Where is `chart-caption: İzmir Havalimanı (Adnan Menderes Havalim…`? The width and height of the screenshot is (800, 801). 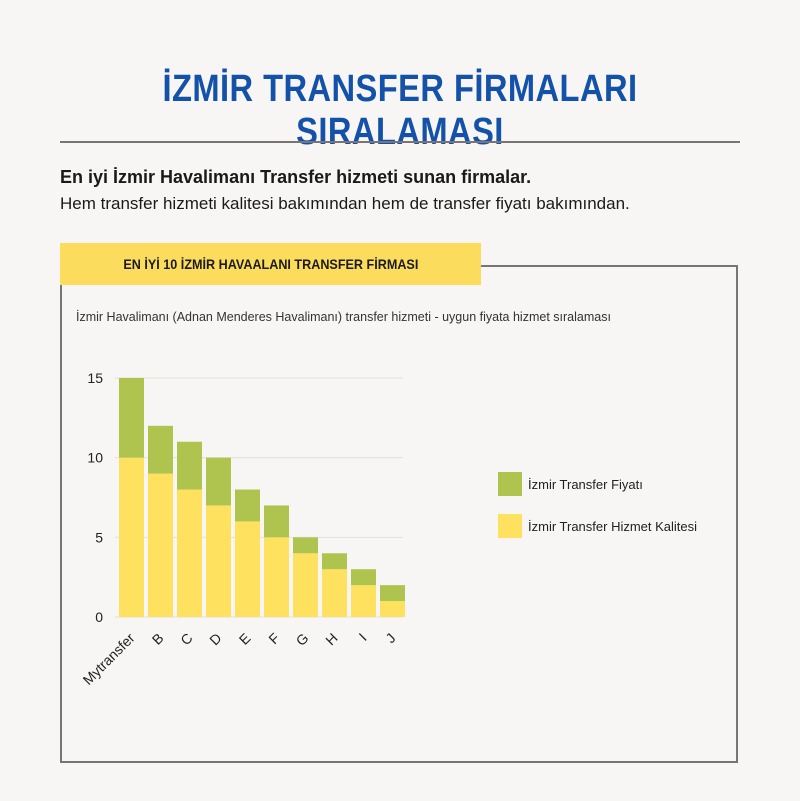
chart-caption: İzmir Havalimanı (Adnan Menderes Havalim… is located at coordinates (343, 317).